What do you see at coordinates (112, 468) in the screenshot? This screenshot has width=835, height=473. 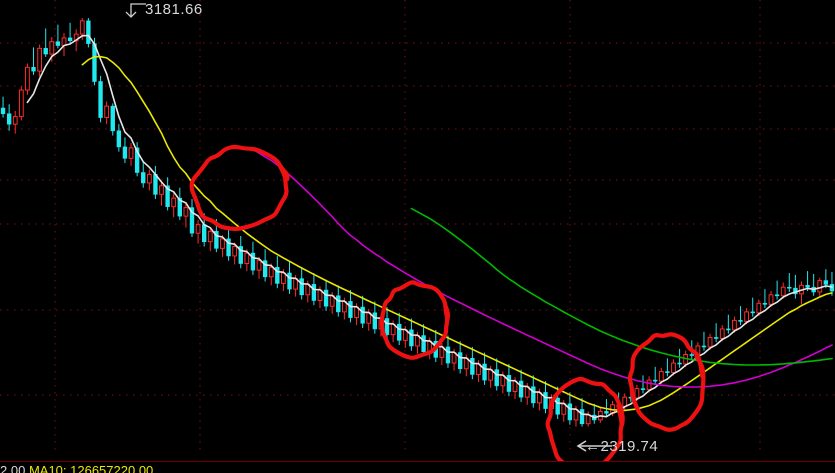 I see `volume-ma-value: 126657220.00` at bounding box center [112, 468].